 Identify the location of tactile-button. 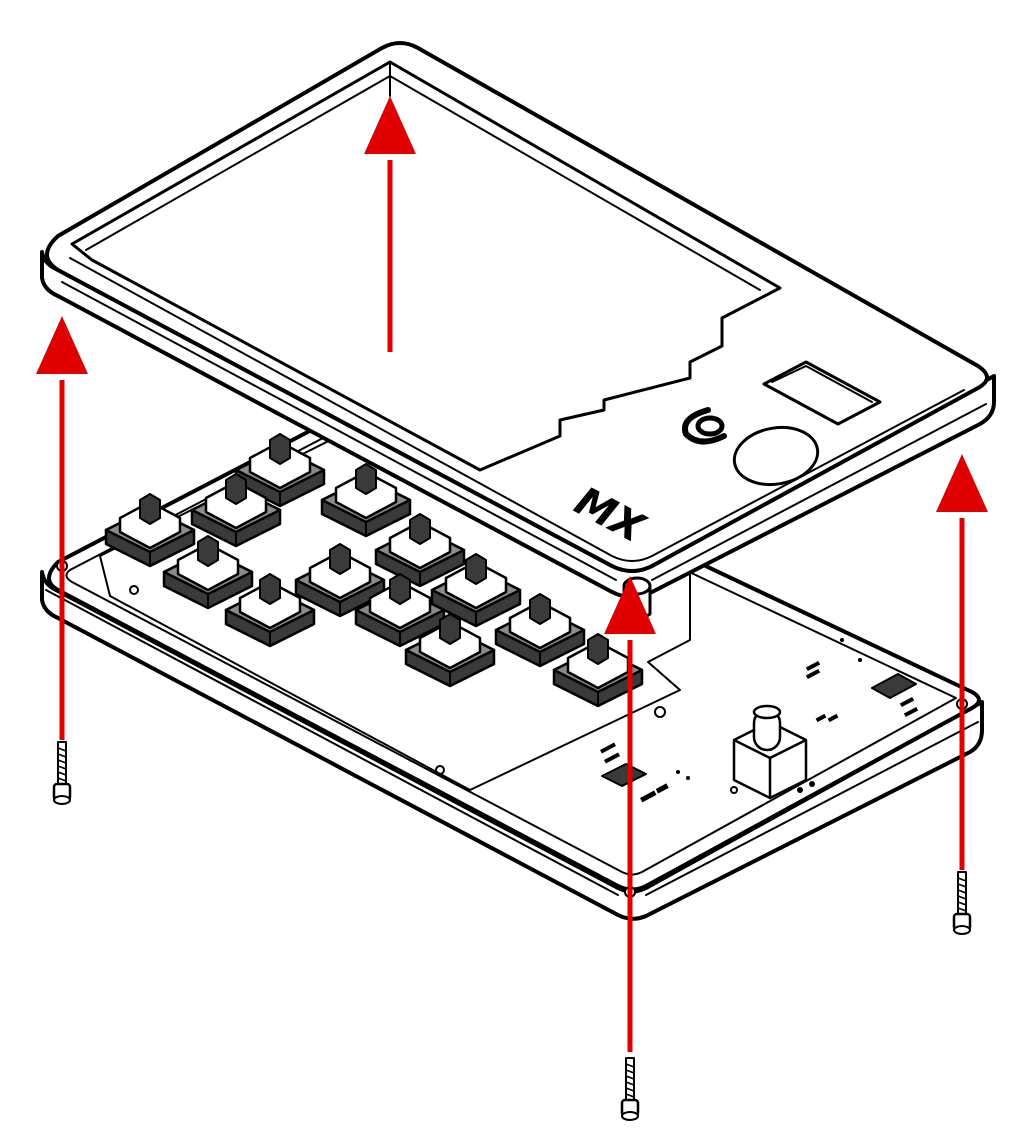
(770, 752).